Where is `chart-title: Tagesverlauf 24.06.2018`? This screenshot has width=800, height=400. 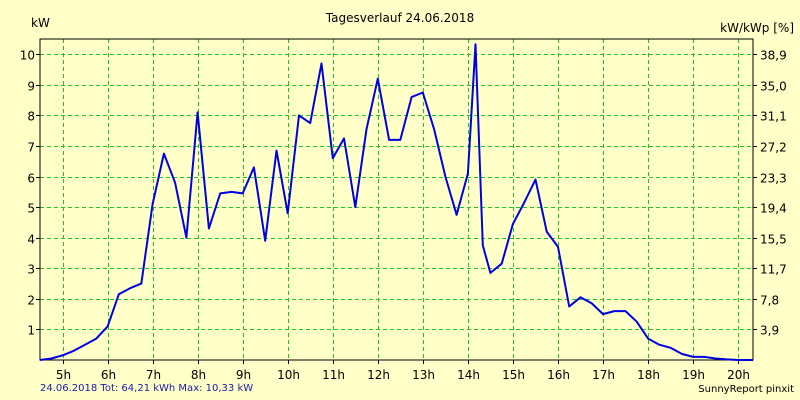 chart-title: Tagesverlauf 24.06.2018 is located at coordinates (400, 18).